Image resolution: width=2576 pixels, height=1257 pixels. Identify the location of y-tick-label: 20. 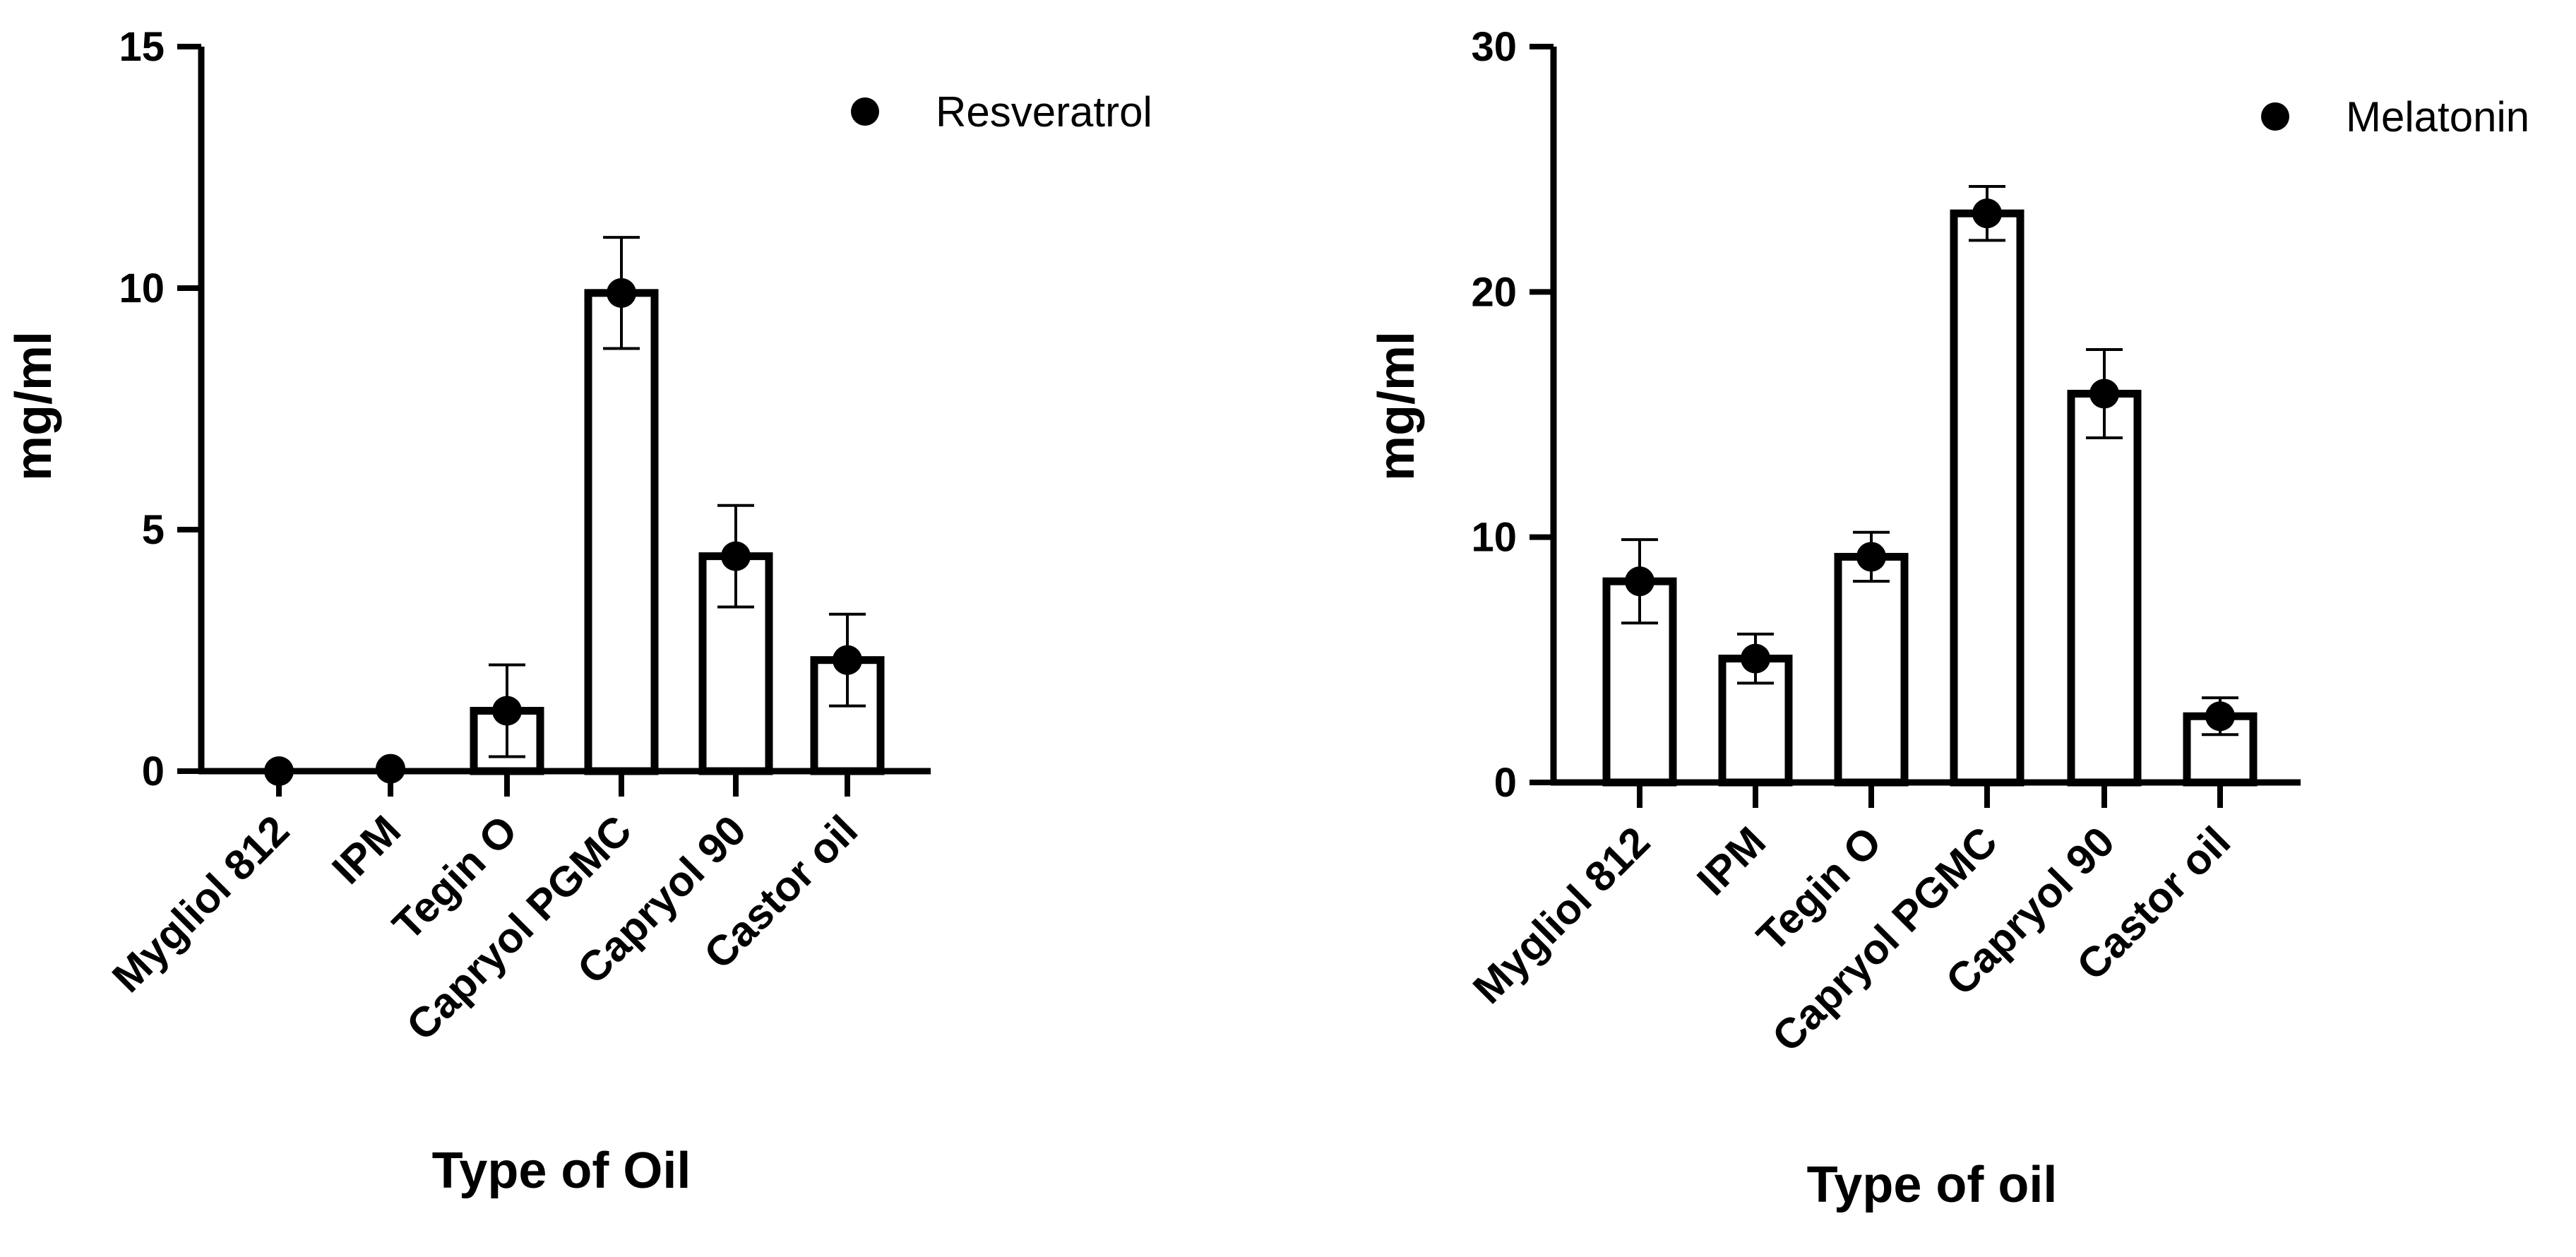
(1494, 292).